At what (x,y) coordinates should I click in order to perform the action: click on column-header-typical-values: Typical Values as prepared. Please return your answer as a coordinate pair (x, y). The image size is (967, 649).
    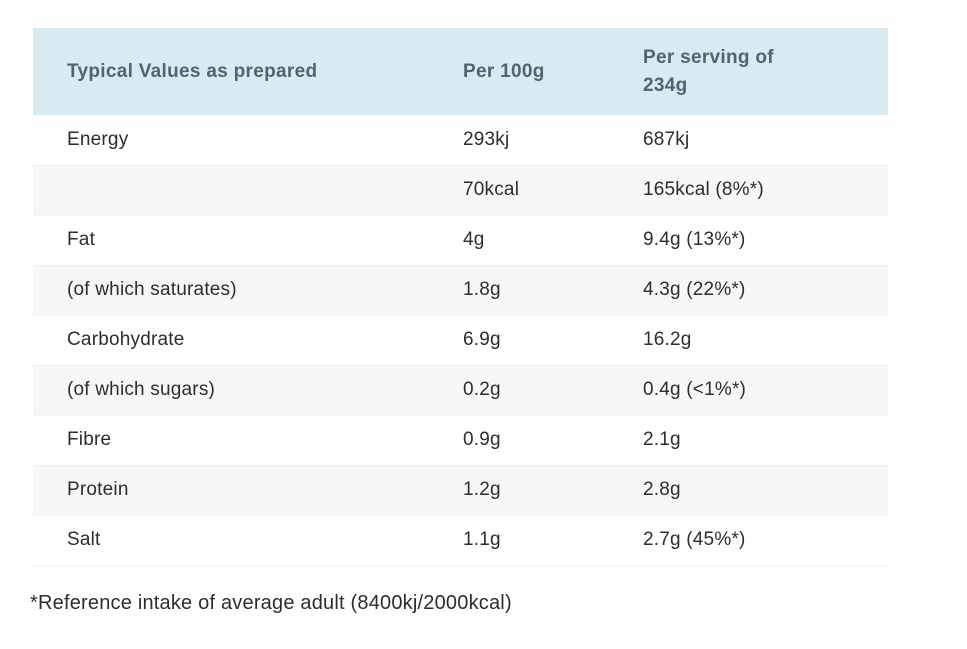
    Looking at the image, I should click on (231, 71).